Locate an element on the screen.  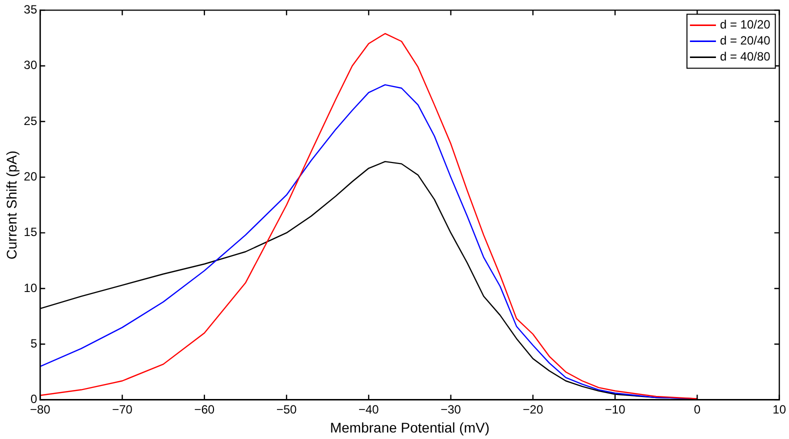
y-tick-label: 10 is located at coordinates (31, 287).